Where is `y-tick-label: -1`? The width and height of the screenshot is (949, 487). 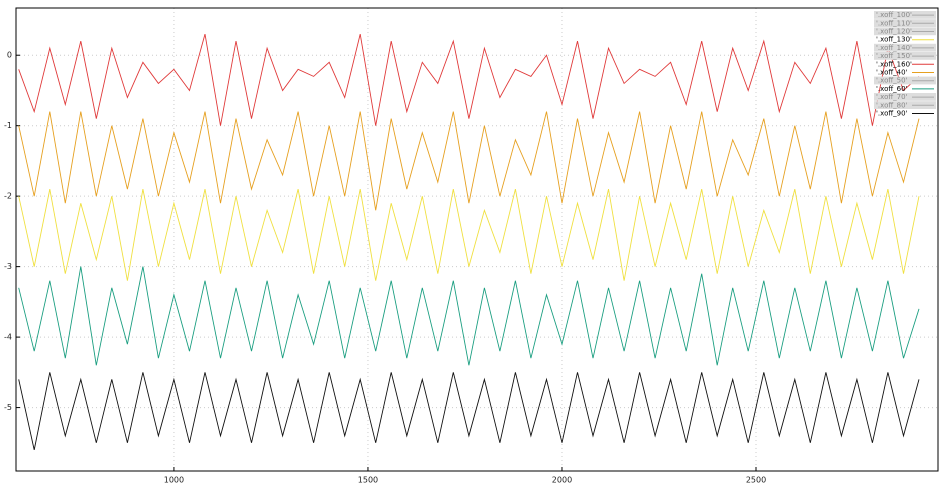
y-tick-label: -1 is located at coordinates (8, 125).